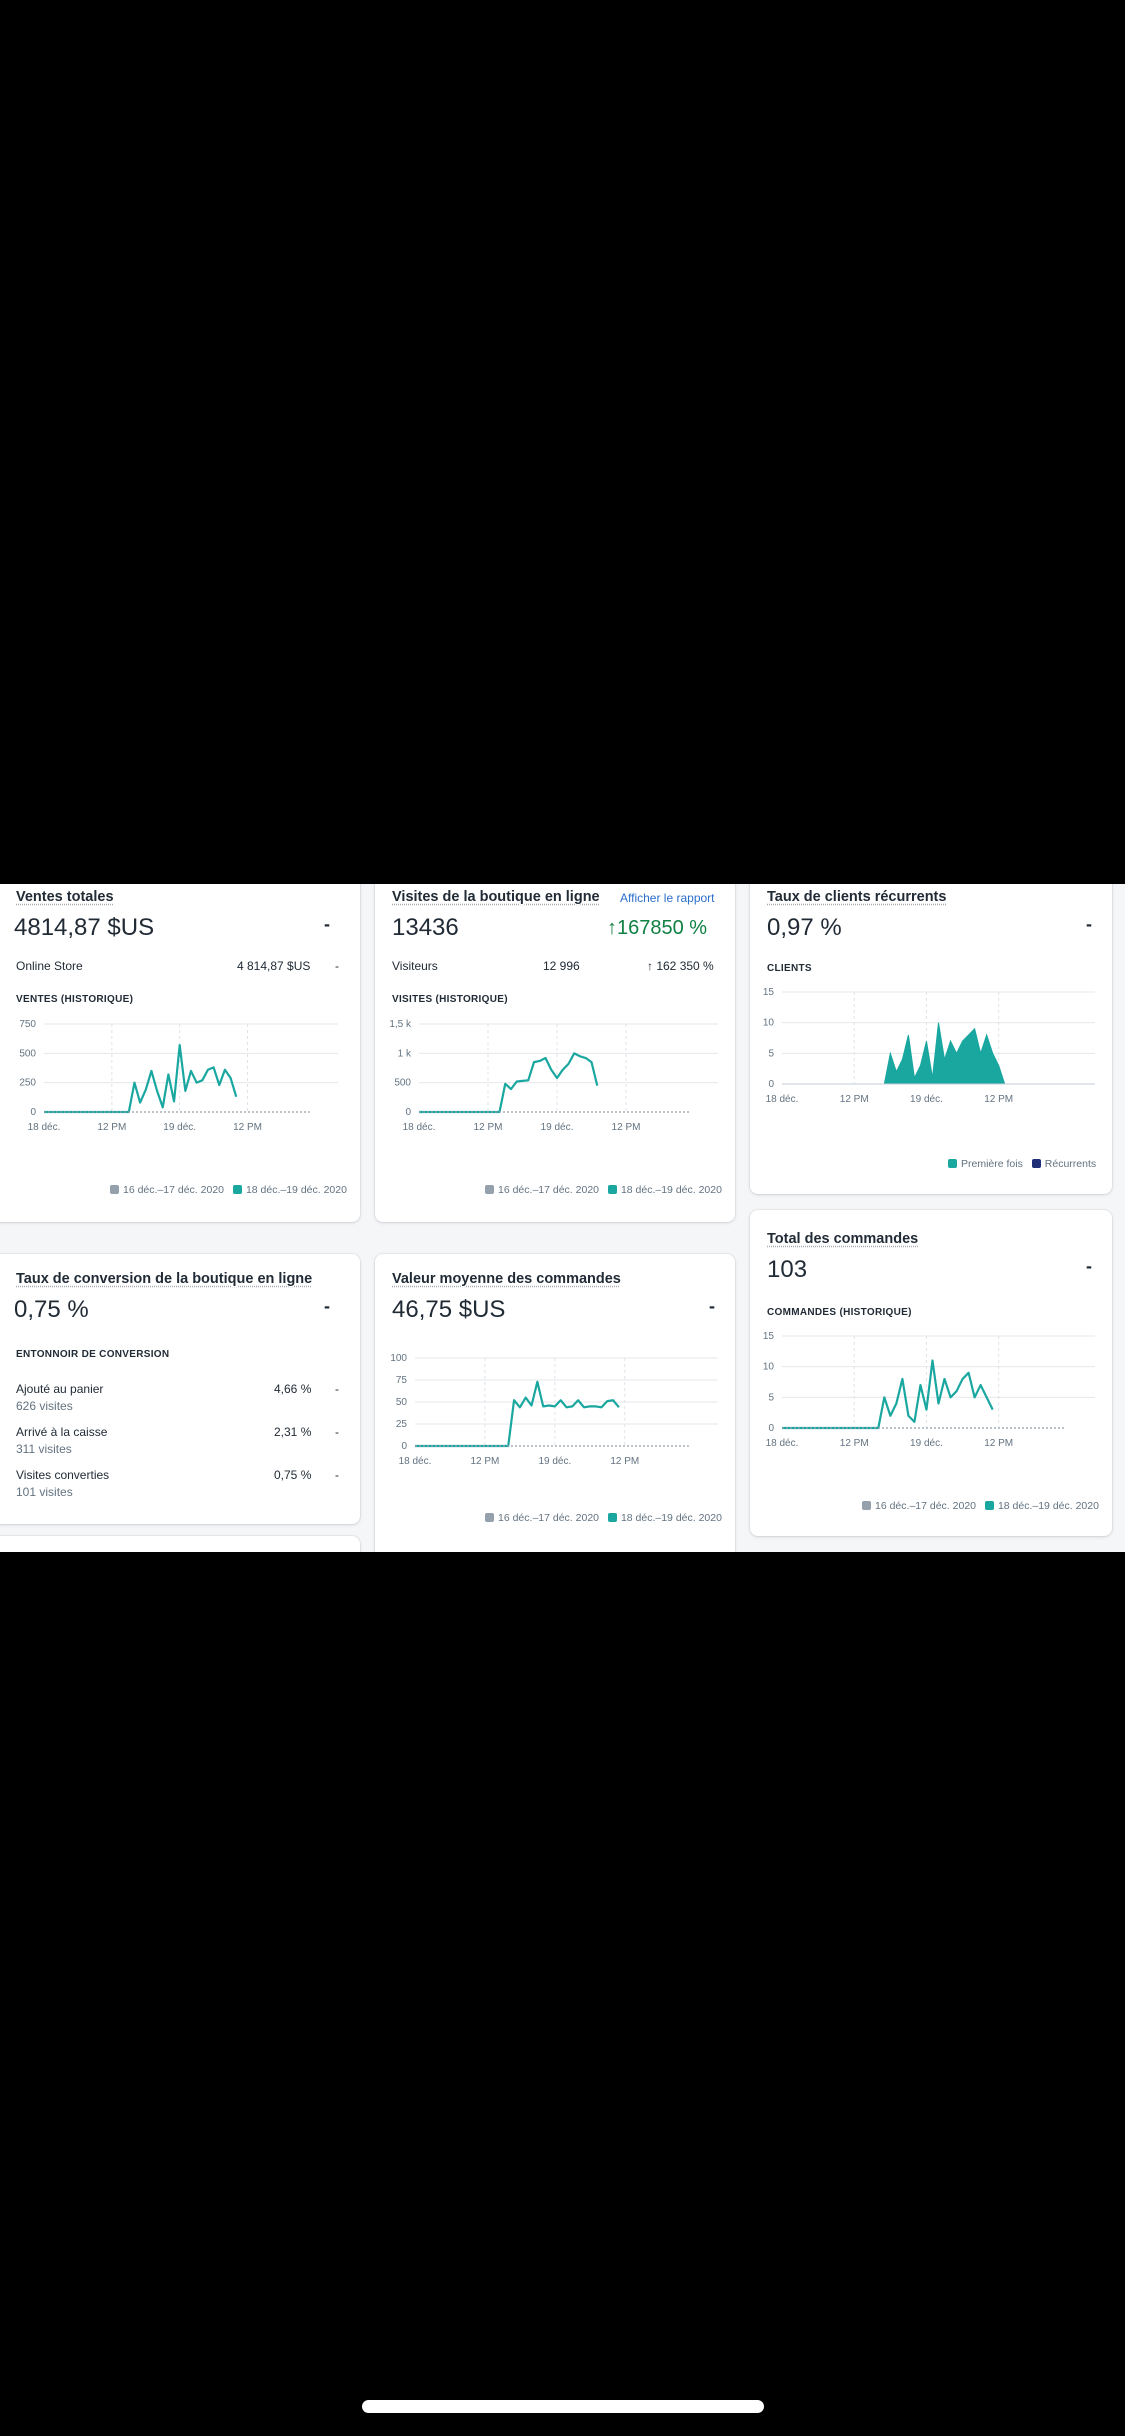 This screenshot has height=2436, width=1125. I want to click on orders-line-chart: 0 5 10 15 18 déc. 12 PM 19 déc. 12 PM, so click(931, 1390).